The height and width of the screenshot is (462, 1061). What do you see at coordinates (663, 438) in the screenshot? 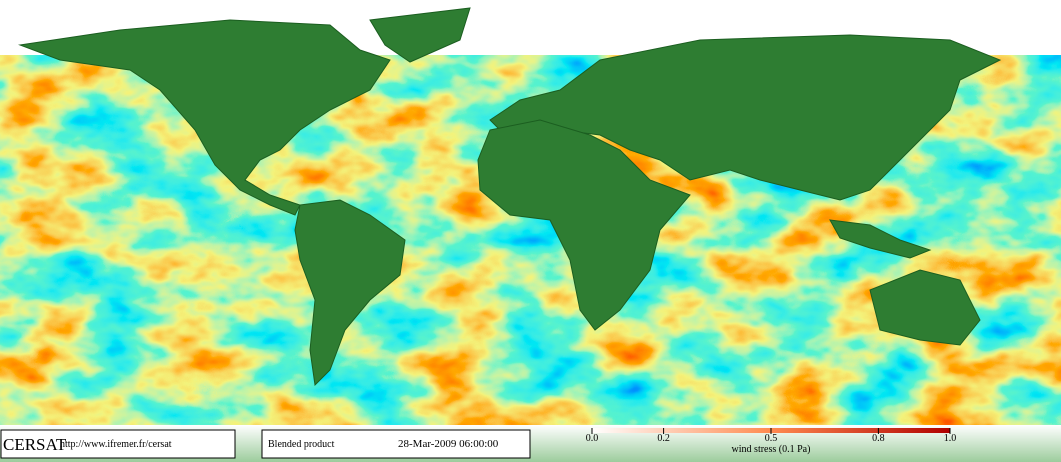
I see `colorbar-tick-label: 0.2` at bounding box center [663, 438].